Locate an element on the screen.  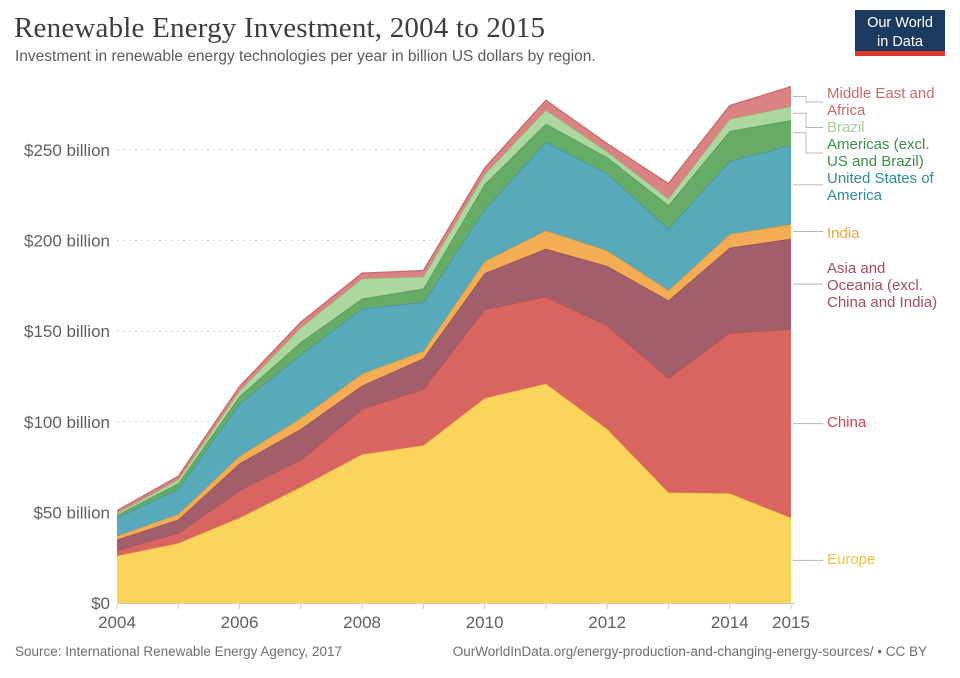
x-axis-label-2004: 2004 is located at coordinates (117, 622).